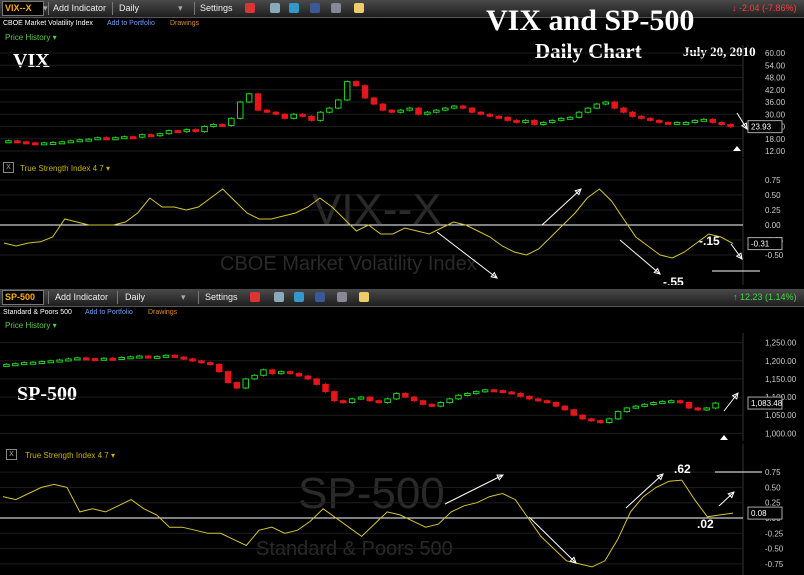 Image resolution: width=804 pixels, height=575 pixels. Describe the element at coordinates (781, 433) in the screenshot. I see `y-tick-label: 1,000.00` at that location.